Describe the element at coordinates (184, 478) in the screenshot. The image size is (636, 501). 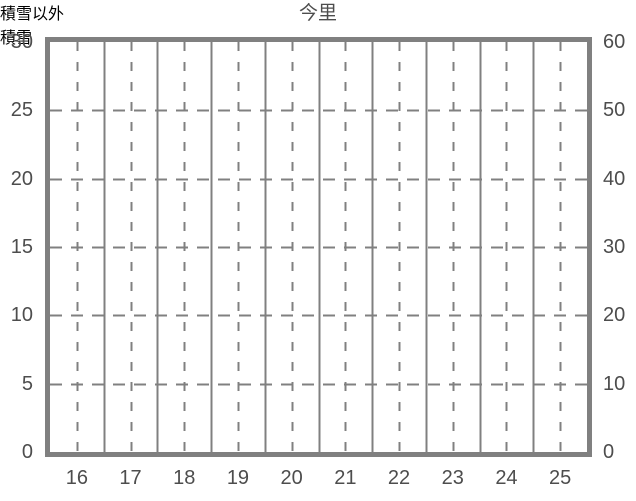
I see `x-axis-tick-label: 18` at that location.